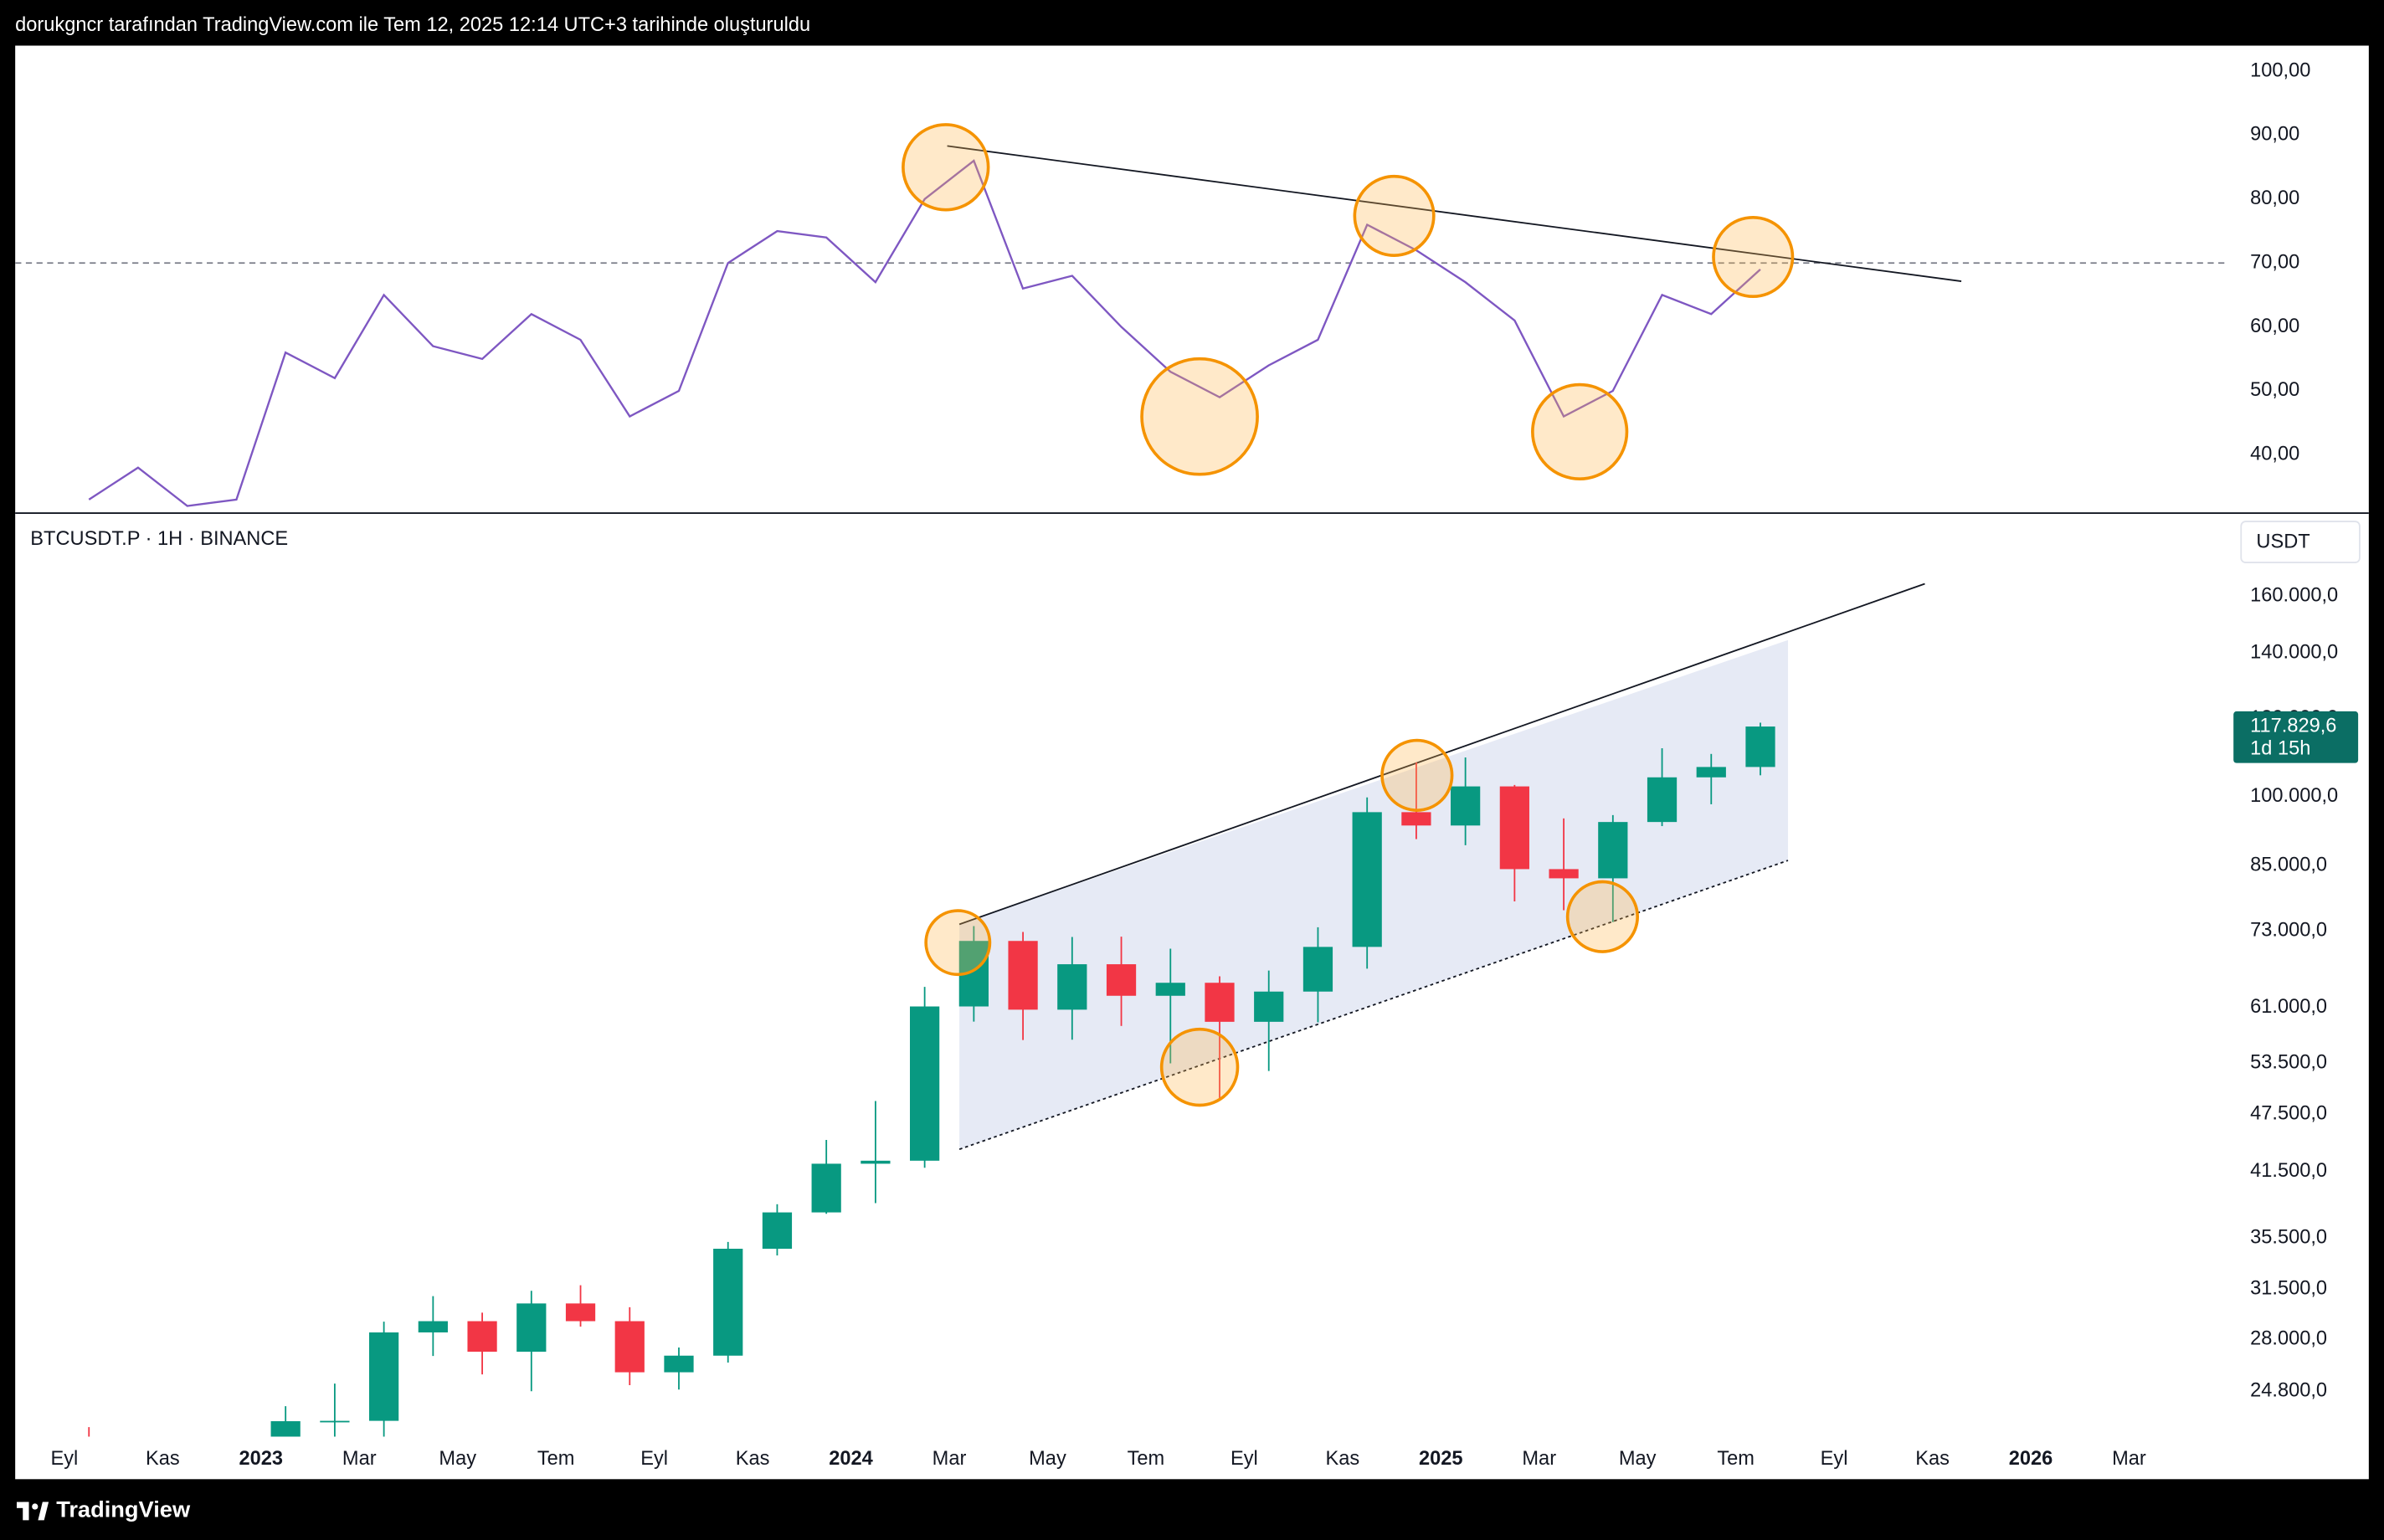  Describe the element at coordinates (2289, 865) in the screenshot. I see `price-y-tick-label: 85.000,0` at that location.